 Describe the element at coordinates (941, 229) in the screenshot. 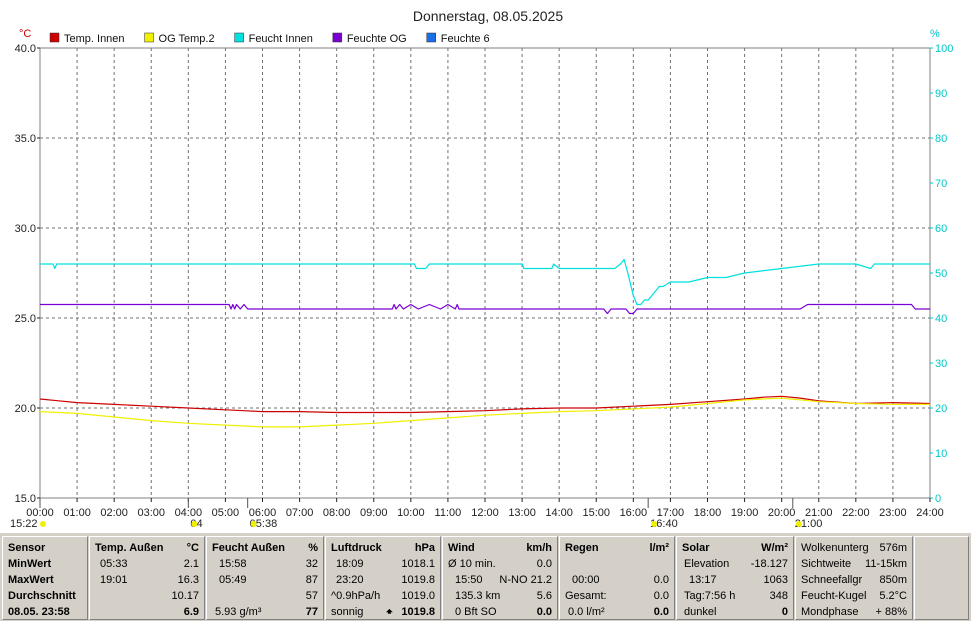

I see `right-tick-label: 60` at that location.